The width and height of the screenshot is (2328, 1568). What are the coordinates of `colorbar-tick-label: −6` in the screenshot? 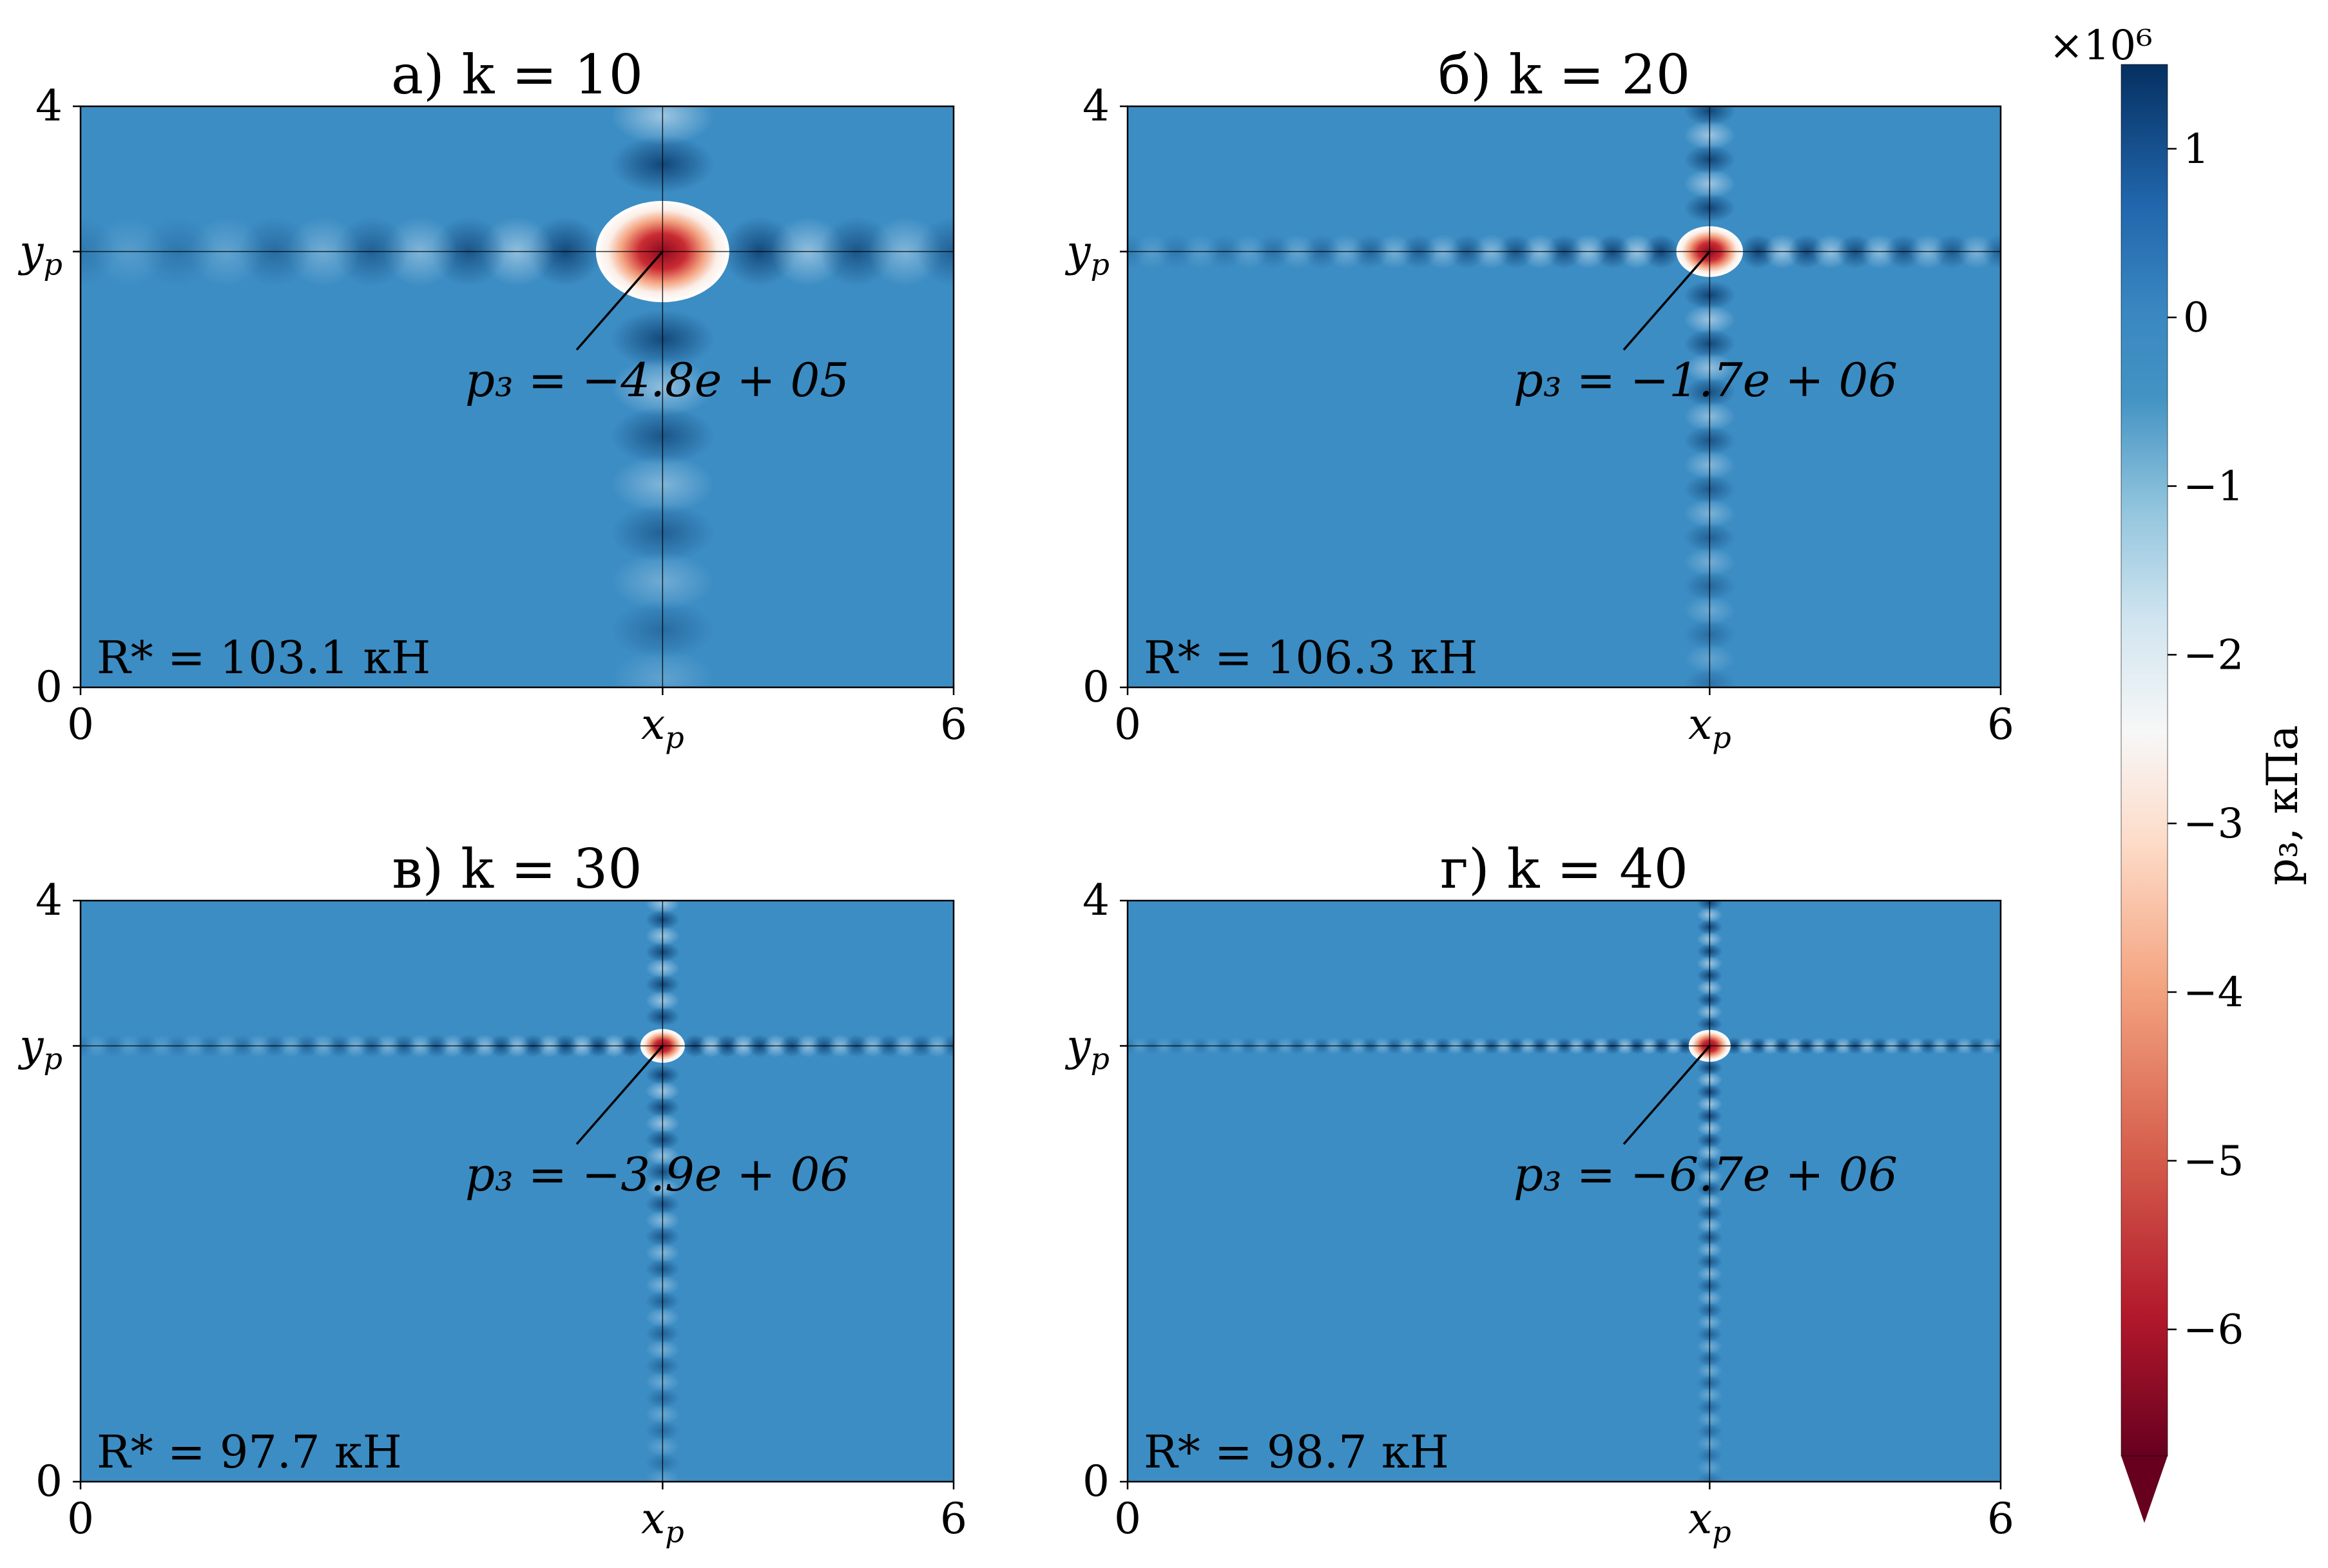 It's located at (2214, 1330).